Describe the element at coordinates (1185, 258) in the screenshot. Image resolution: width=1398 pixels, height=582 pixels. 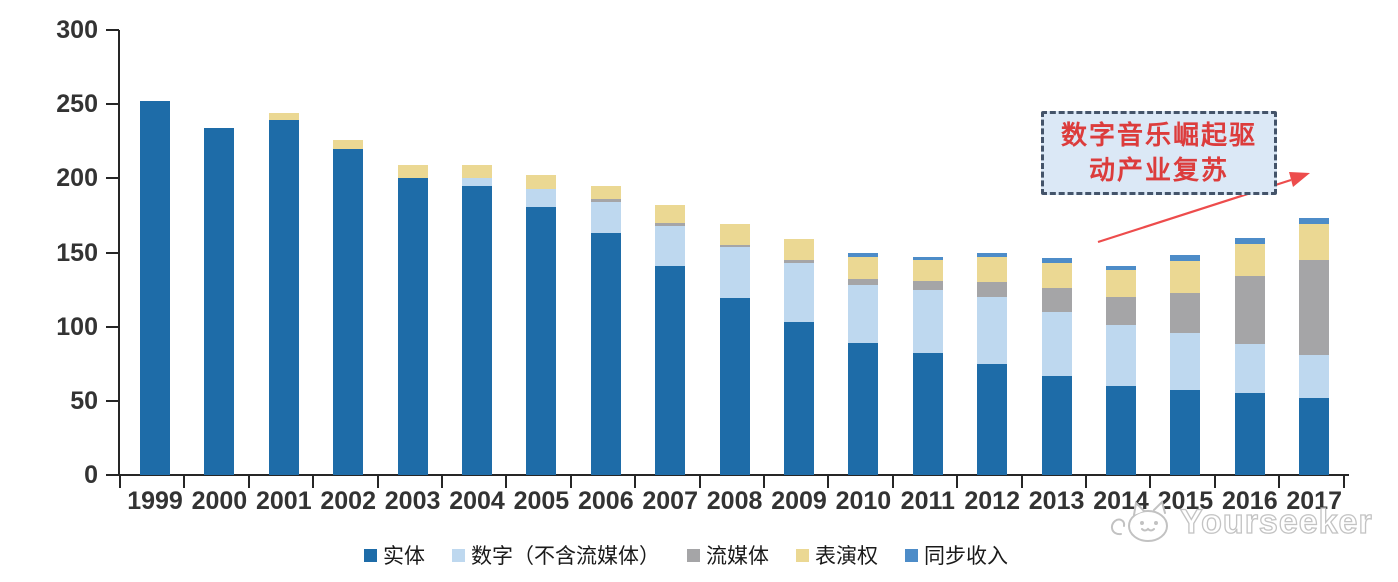
I see `bar-segment-2015-同步收入` at that location.